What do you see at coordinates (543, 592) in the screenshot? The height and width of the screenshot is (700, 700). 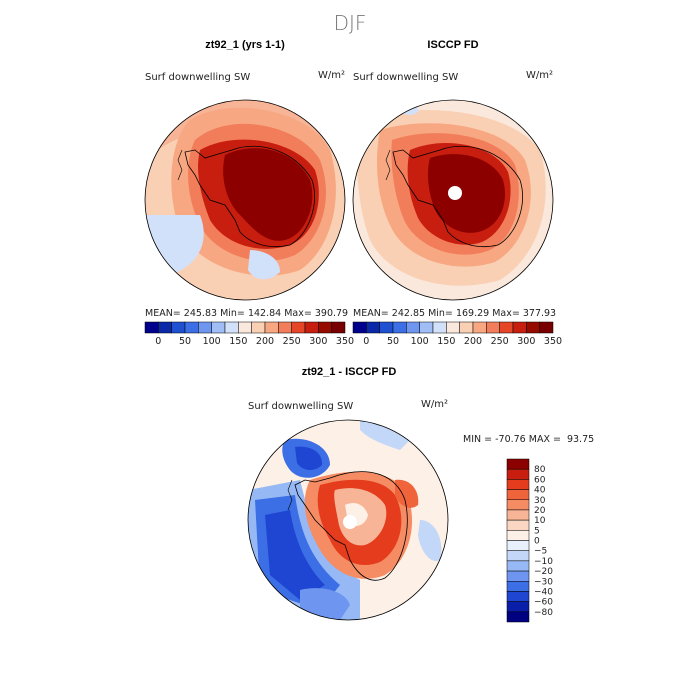 I see `difference-colorbar-label: −40` at bounding box center [543, 592].